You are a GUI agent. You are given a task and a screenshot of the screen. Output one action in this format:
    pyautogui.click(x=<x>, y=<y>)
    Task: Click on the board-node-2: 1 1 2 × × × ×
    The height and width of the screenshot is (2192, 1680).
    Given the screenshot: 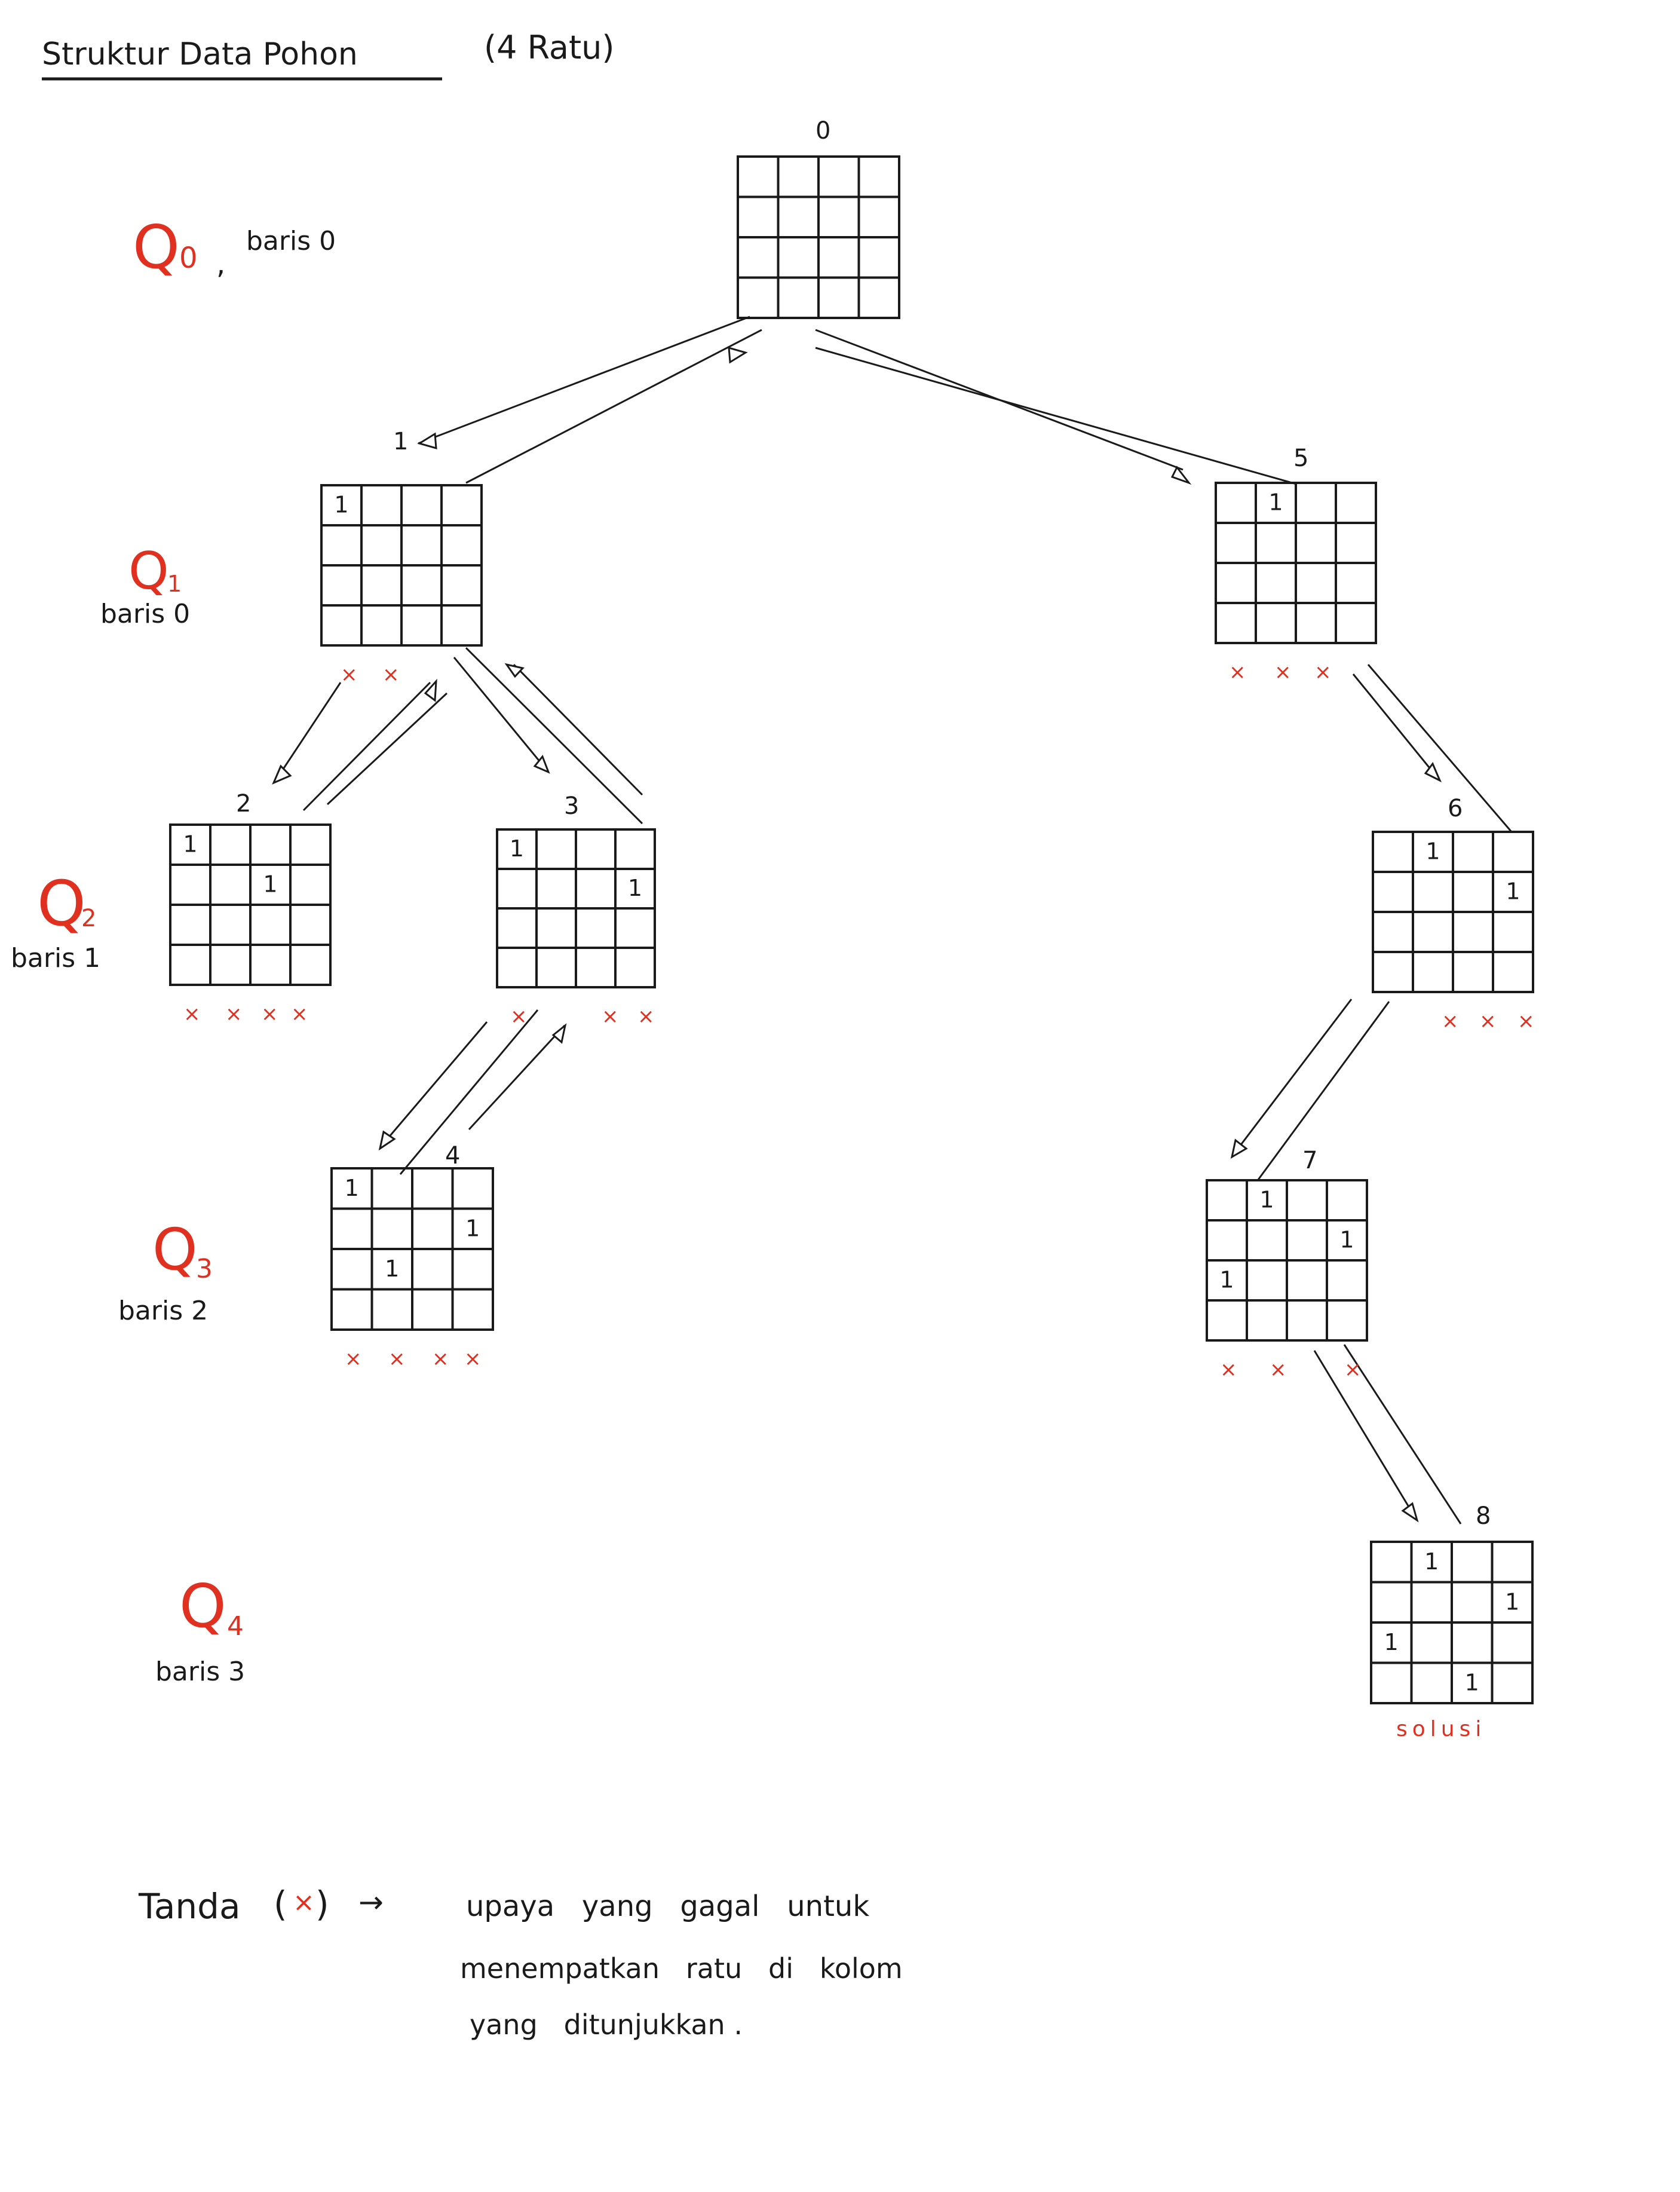 What is the action you would take?
    pyautogui.click(x=251, y=908)
    